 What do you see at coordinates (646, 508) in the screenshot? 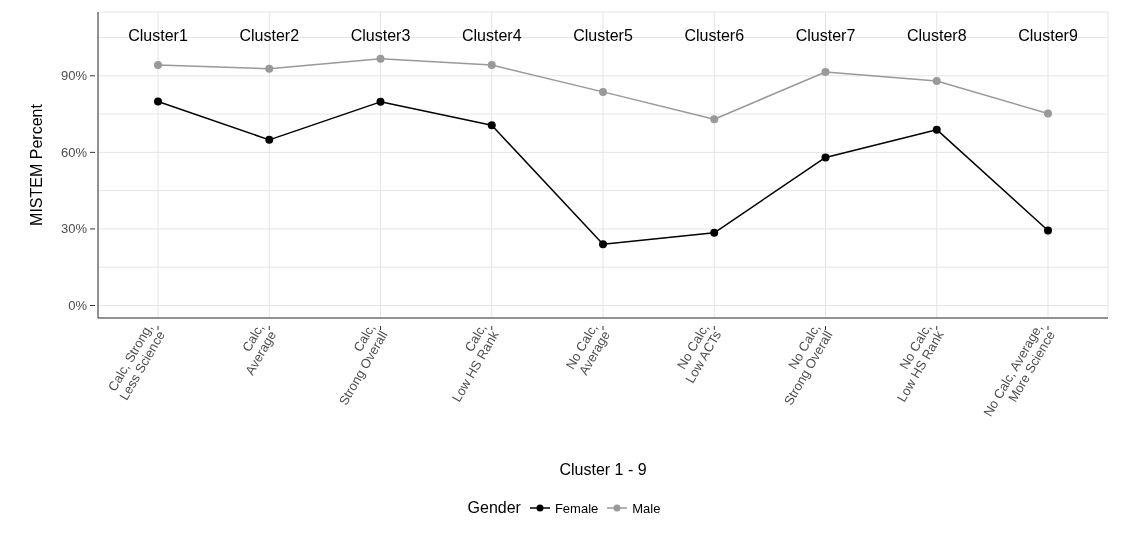
I see `legend-label: Male` at bounding box center [646, 508].